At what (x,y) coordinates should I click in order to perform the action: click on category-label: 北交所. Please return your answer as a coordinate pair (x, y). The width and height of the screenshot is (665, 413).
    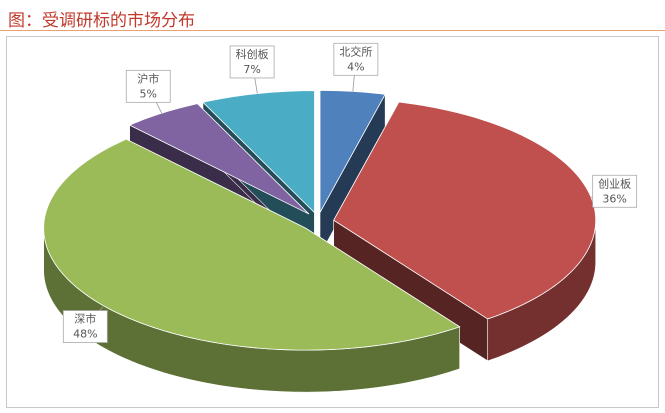
    Looking at the image, I should click on (355, 51).